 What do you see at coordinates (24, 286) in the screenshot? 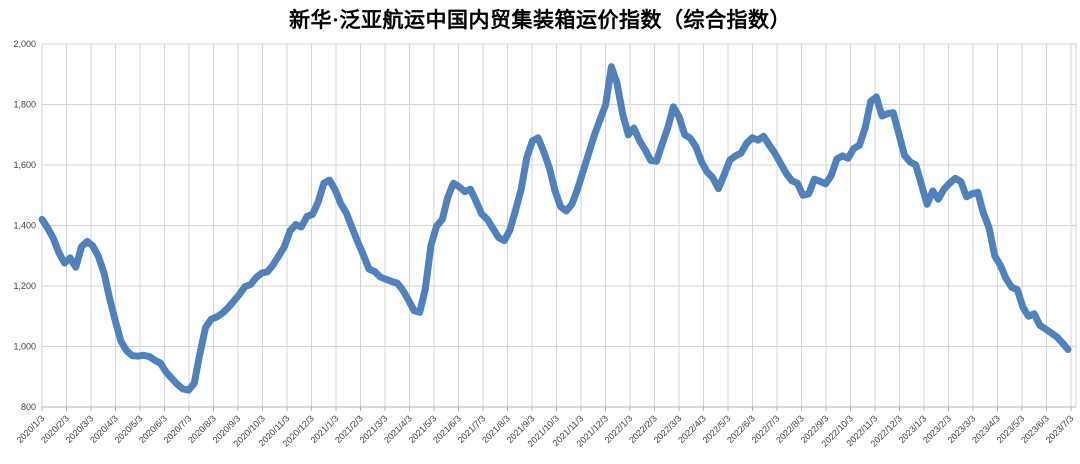
I see `y-tick-label: 1,200` at bounding box center [24, 286].